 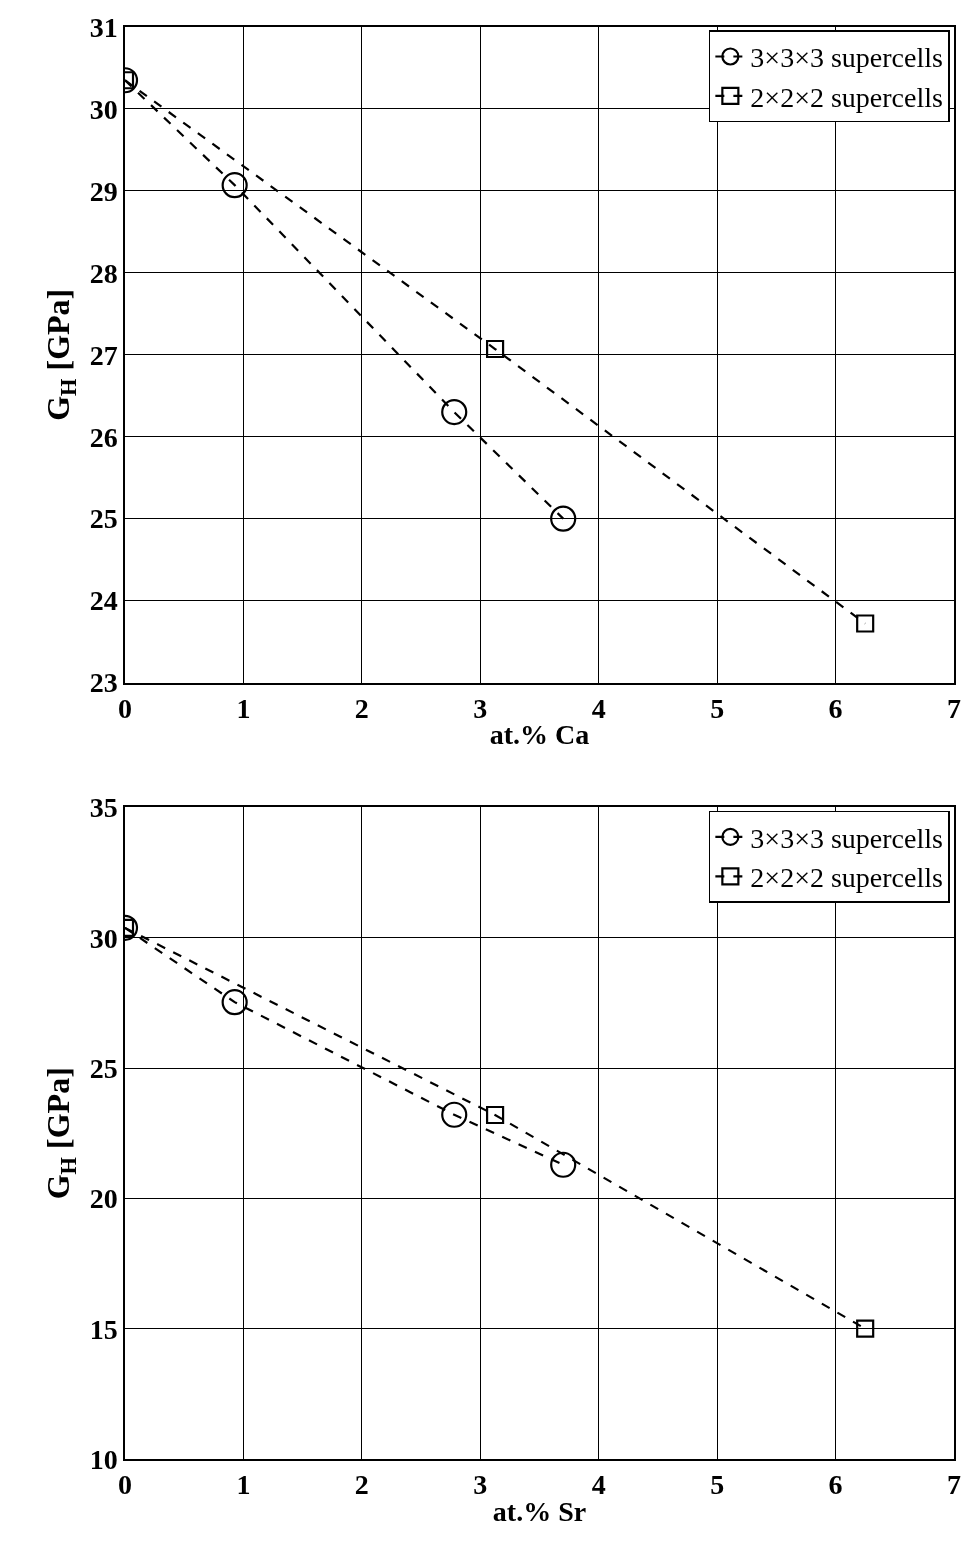 I want to click on y-tick-label: 29, so click(x=103, y=191).